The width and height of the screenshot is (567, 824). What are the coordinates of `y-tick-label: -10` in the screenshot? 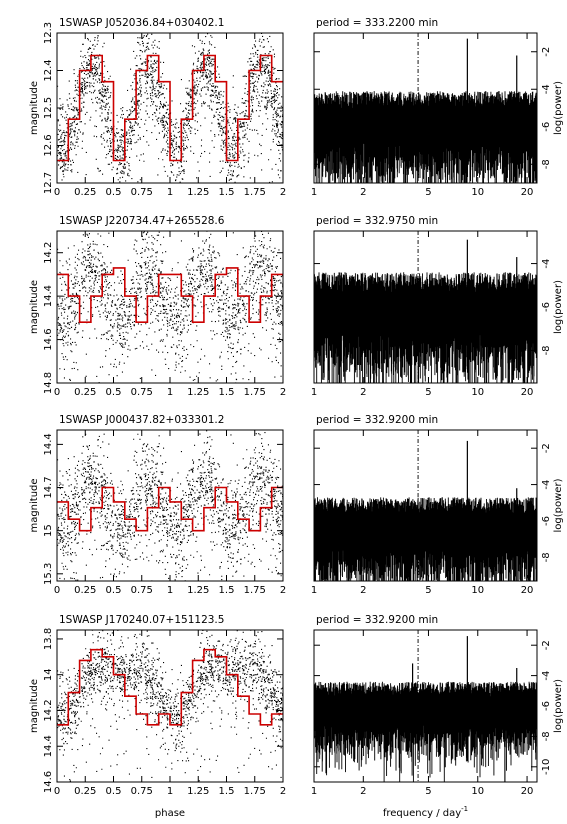 It's located at (546, 767).